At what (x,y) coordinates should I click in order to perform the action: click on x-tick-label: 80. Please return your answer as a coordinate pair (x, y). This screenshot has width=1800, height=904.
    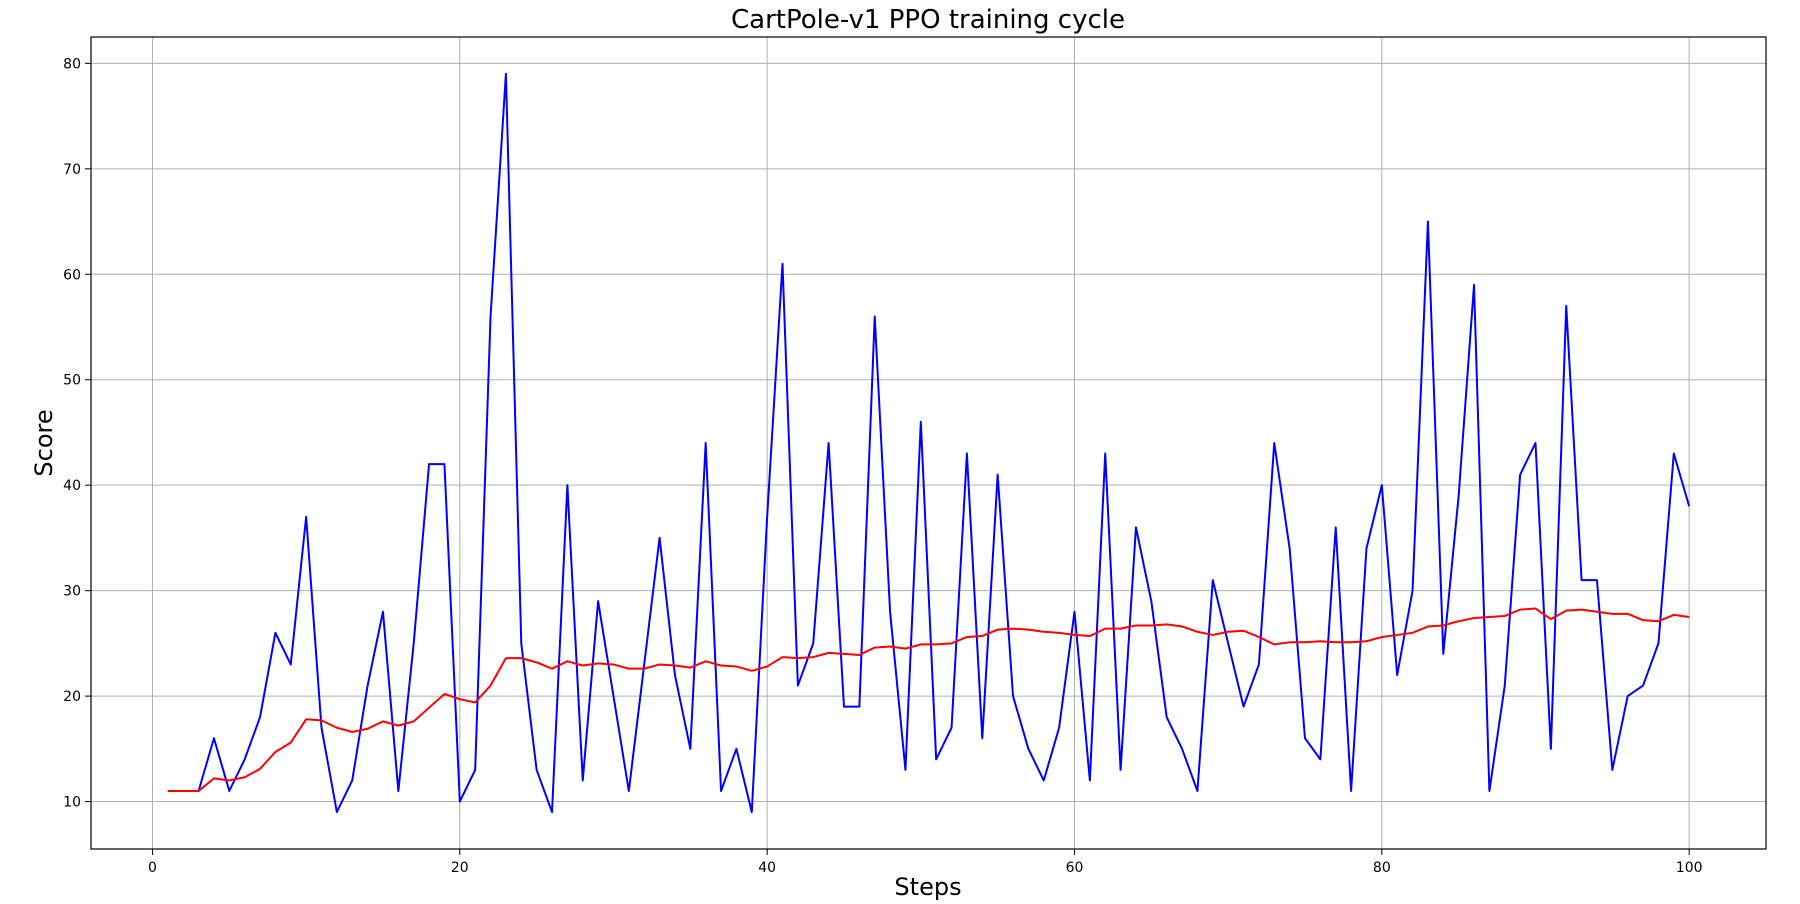
    Looking at the image, I should click on (1382, 868).